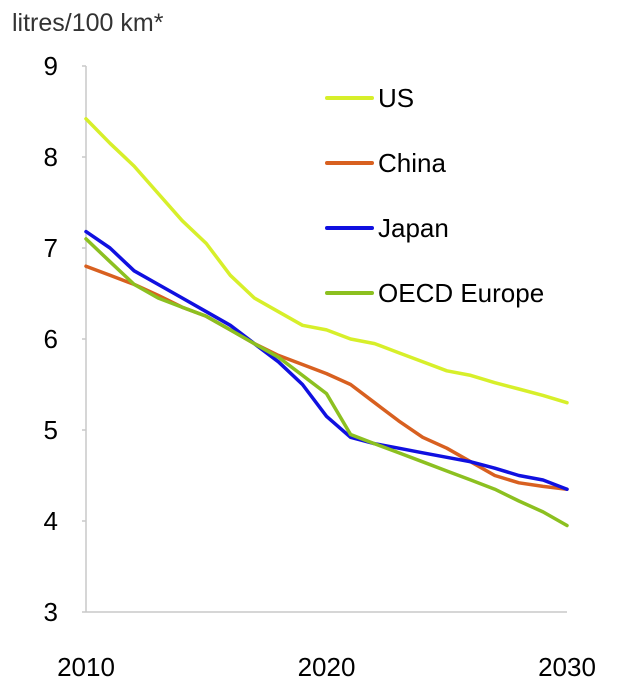 The height and width of the screenshot is (682, 624). Describe the element at coordinates (461, 293) in the screenshot. I see `legend-label: OECD Europe` at that location.